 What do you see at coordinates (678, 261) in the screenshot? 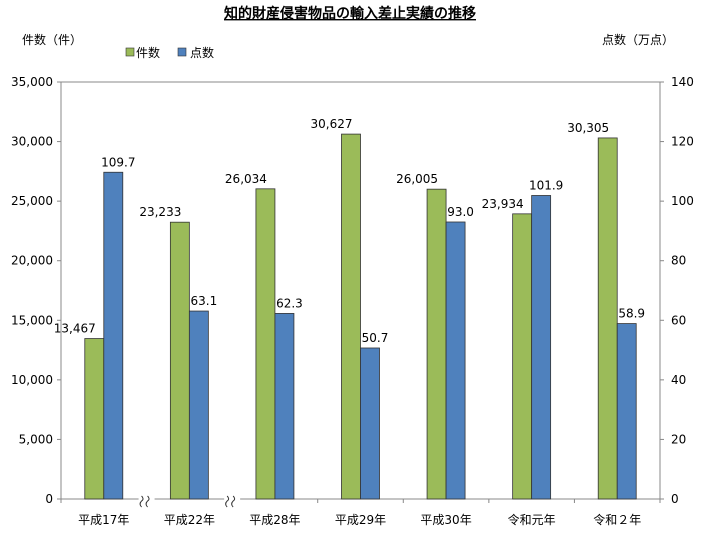
I see `y-right-tick-label: 80` at bounding box center [678, 261].